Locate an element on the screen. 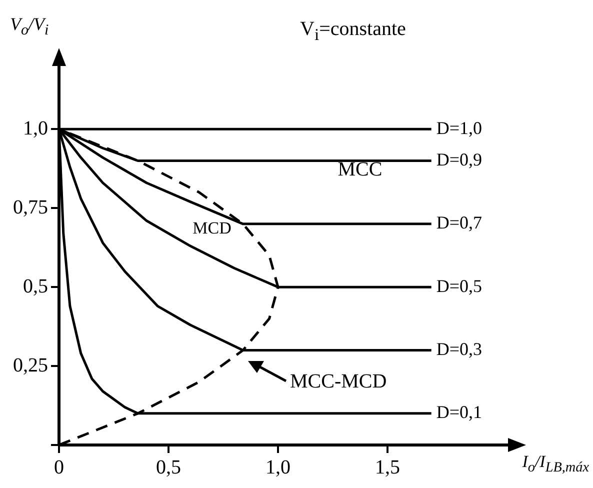 The image size is (593, 488). annotation: MCC-MCD is located at coordinates (338, 381).